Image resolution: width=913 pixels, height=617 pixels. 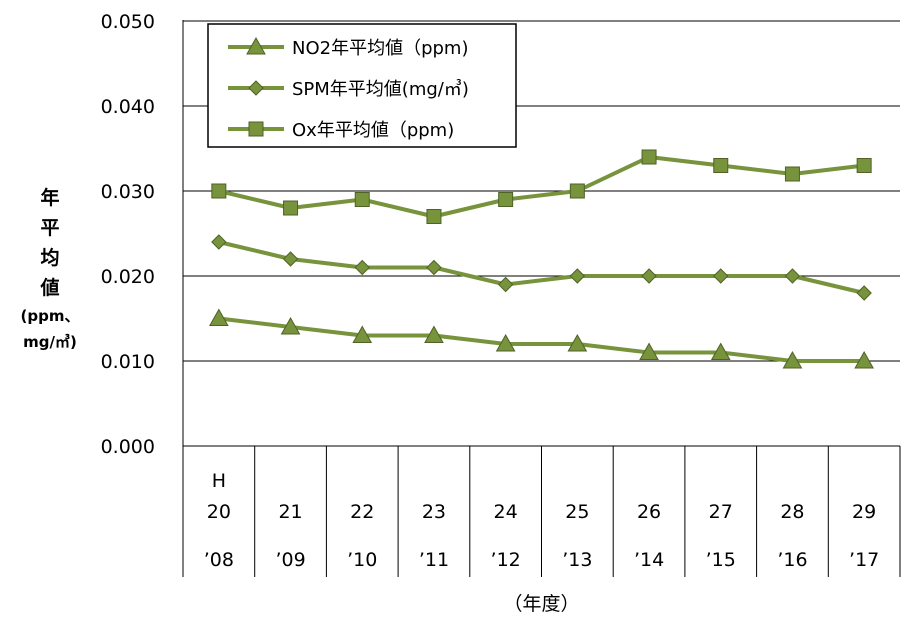 I want to click on x-tick-year: 26, so click(x=649, y=512).